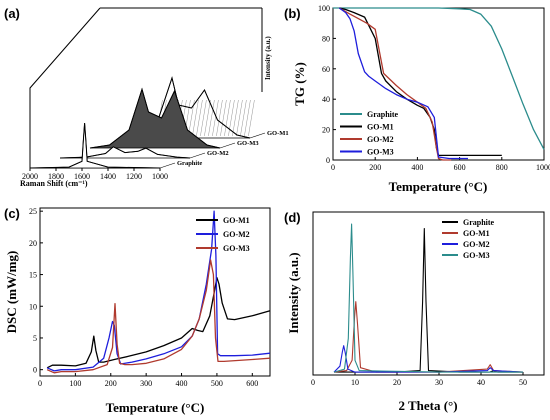 The image size is (550, 420). What do you see at coordinates (252, 383) in the screenshot?
I see `pc-xtick-label-600: 600` at bounding box center [252, 383].